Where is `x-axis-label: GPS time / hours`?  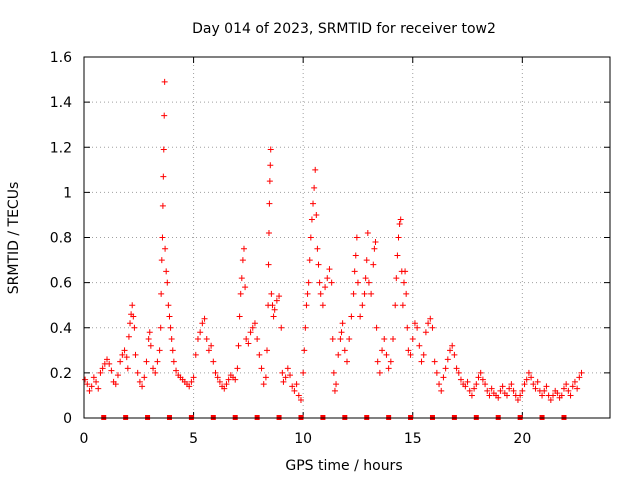
x-axis-label: GPS time / hours is located at coordinates (343, 466).